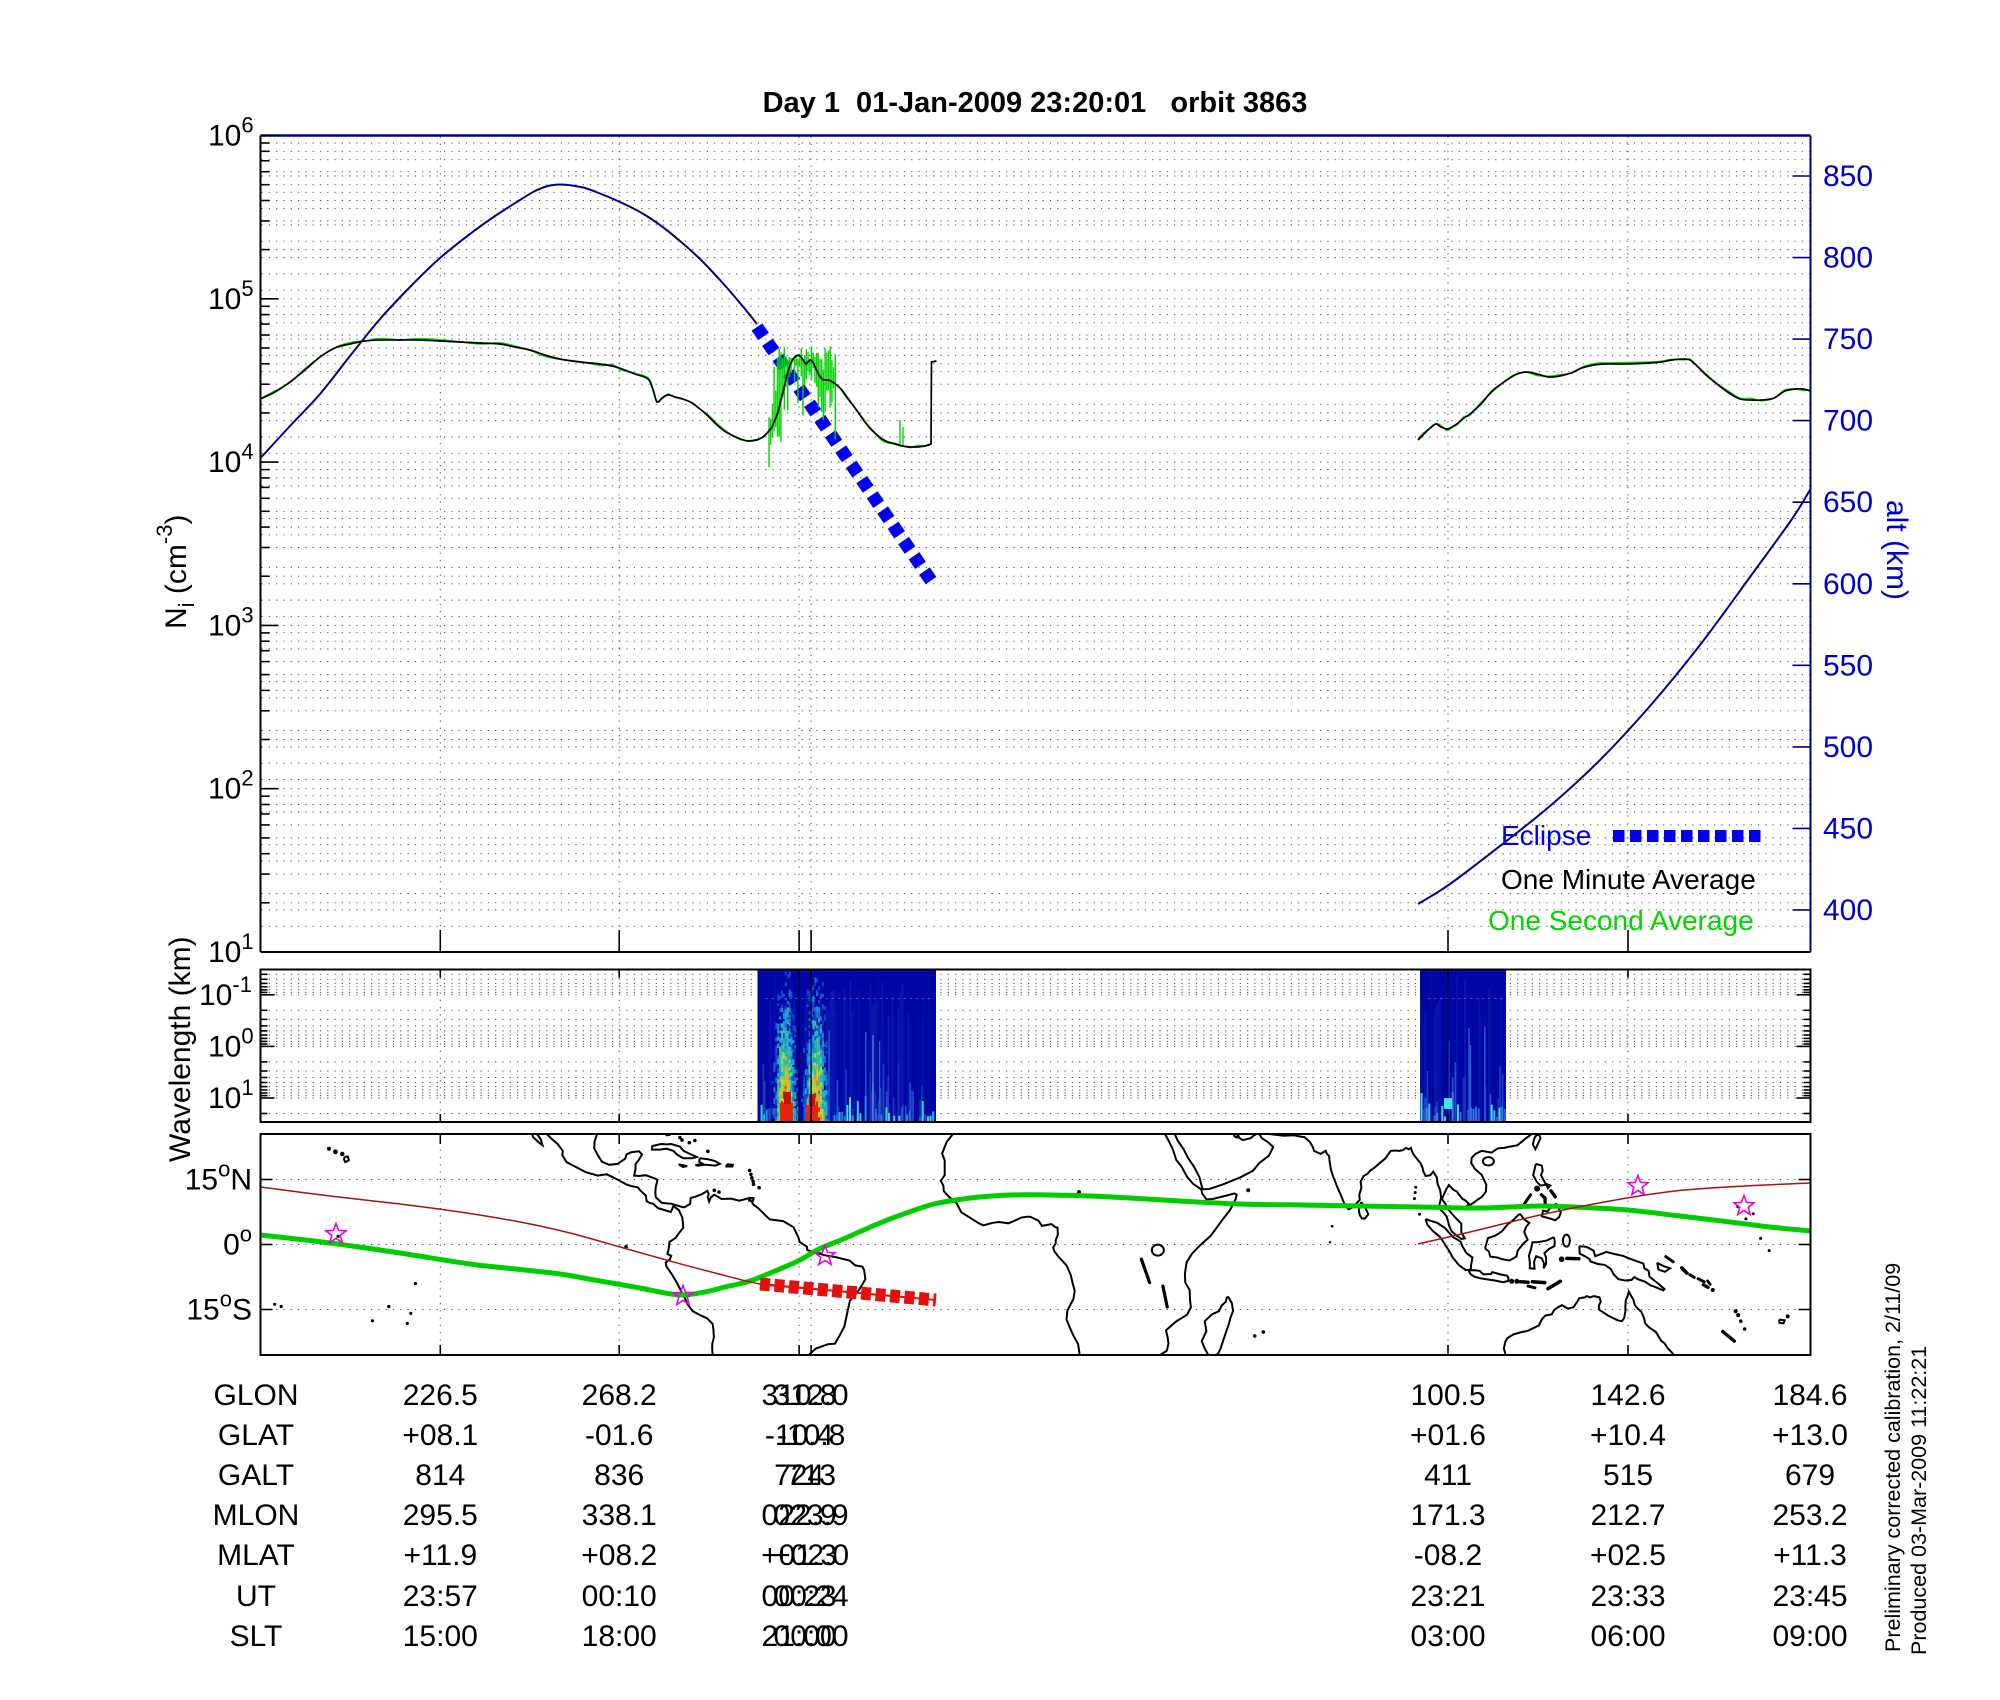 This screenshot has width=2000, height=1700. I want to click on svg-text: 184.6, so click(1809, 1395).